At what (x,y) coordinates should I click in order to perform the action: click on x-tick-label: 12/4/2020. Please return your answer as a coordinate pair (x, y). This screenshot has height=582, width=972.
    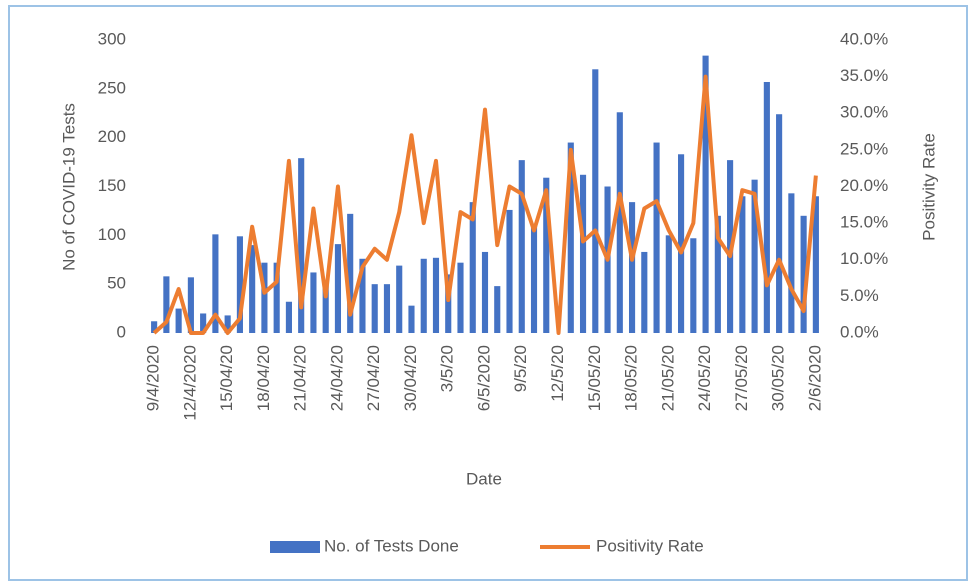
    Looking at the image, I should click on (189, 383).